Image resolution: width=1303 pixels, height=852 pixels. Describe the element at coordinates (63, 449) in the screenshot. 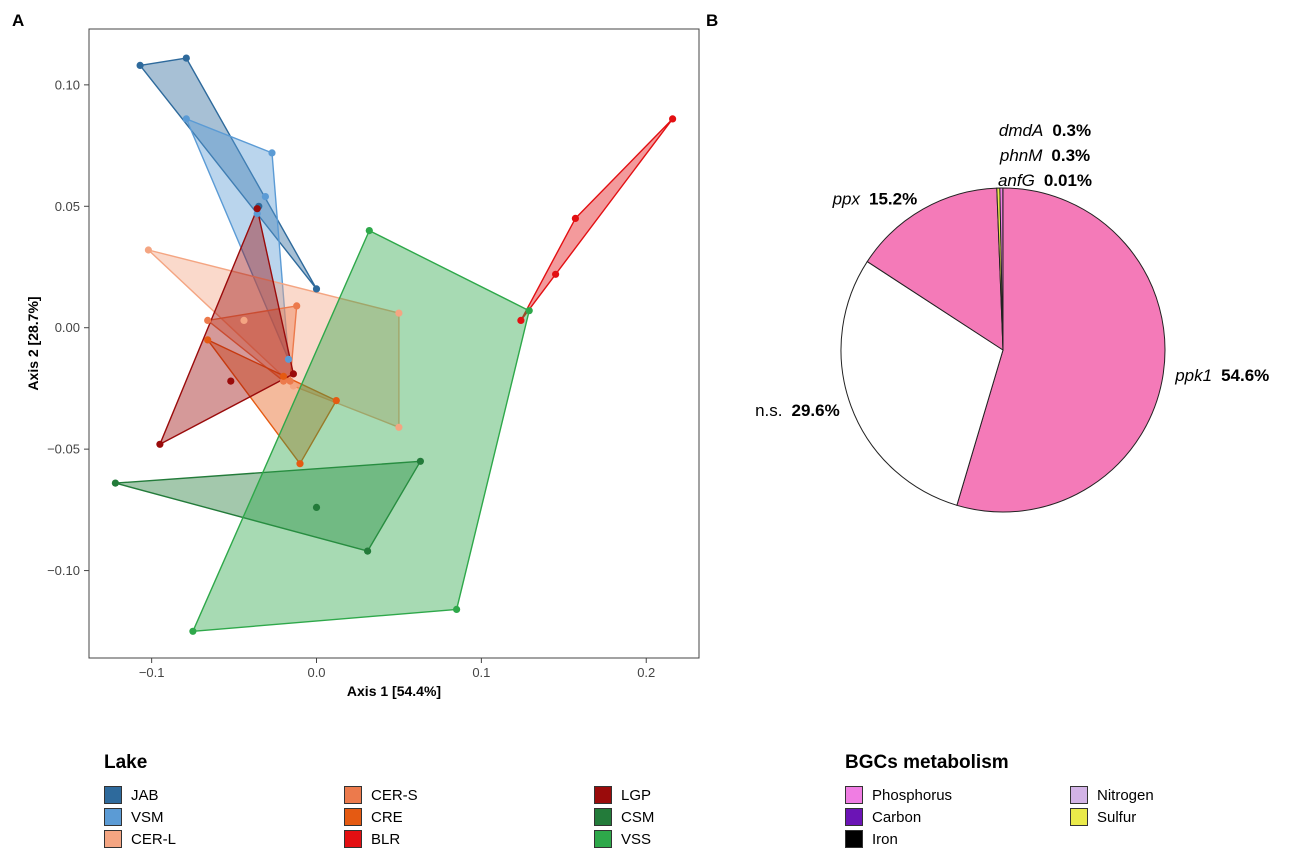

I see `y-tick-label: −0.05` at that location.